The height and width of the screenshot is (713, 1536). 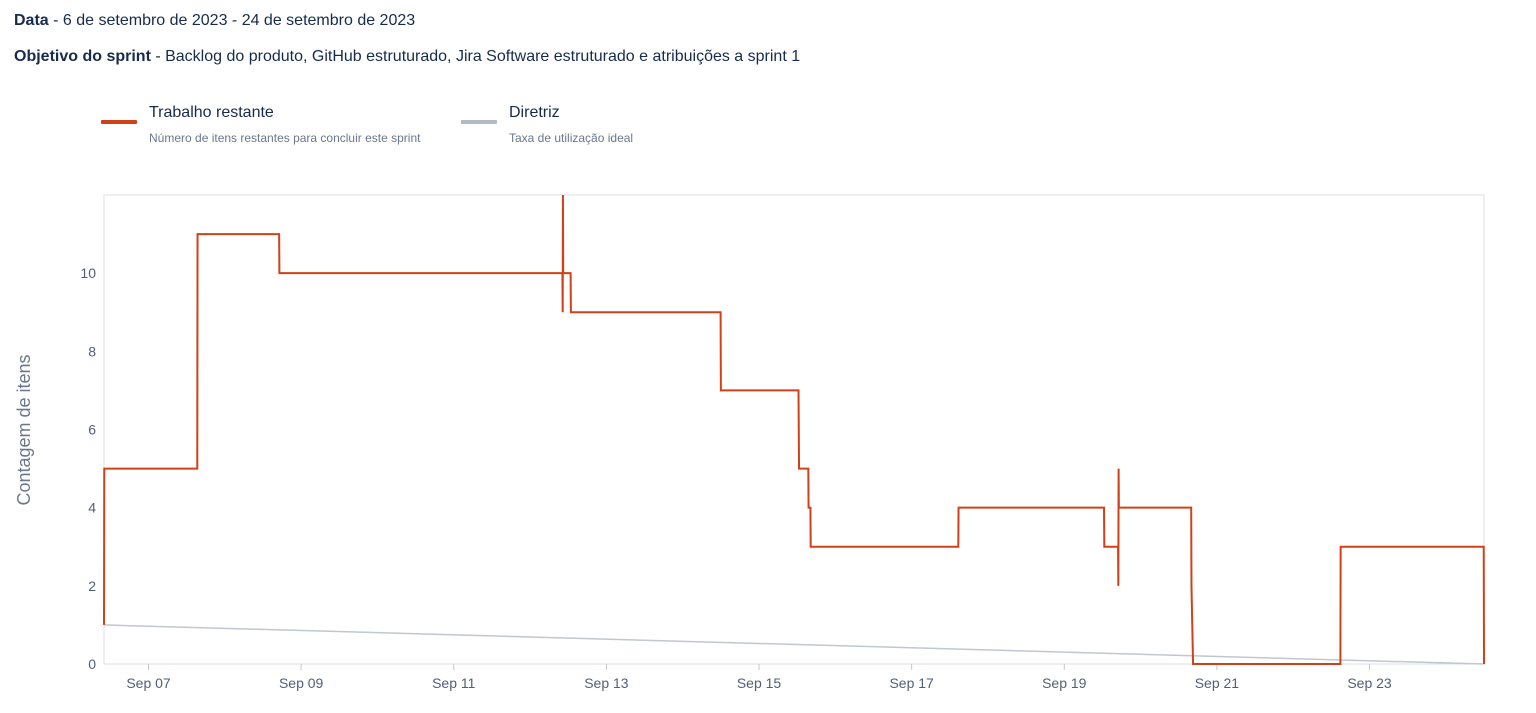 What do you see at coordinates (454, 683) in the screenshot?
I see `x-tick-label: Sep 11` at bounding box center [454, 683].